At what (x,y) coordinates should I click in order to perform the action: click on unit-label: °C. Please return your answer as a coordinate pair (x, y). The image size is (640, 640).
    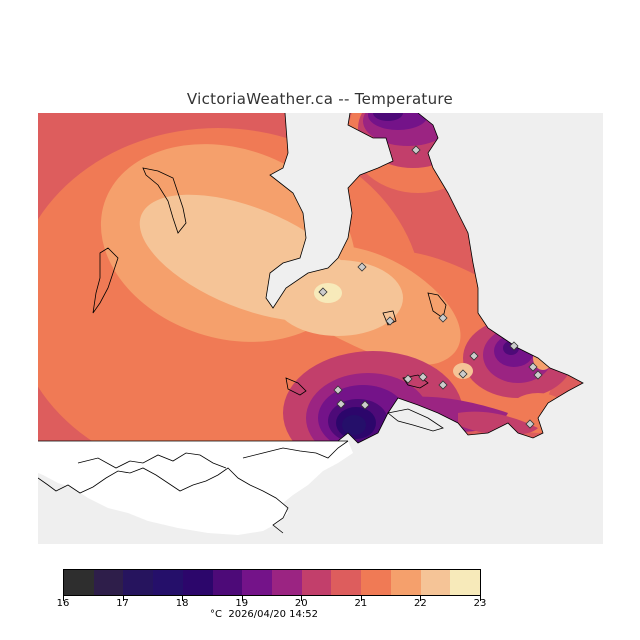
    Looking at the image, I should click on (216, 614).